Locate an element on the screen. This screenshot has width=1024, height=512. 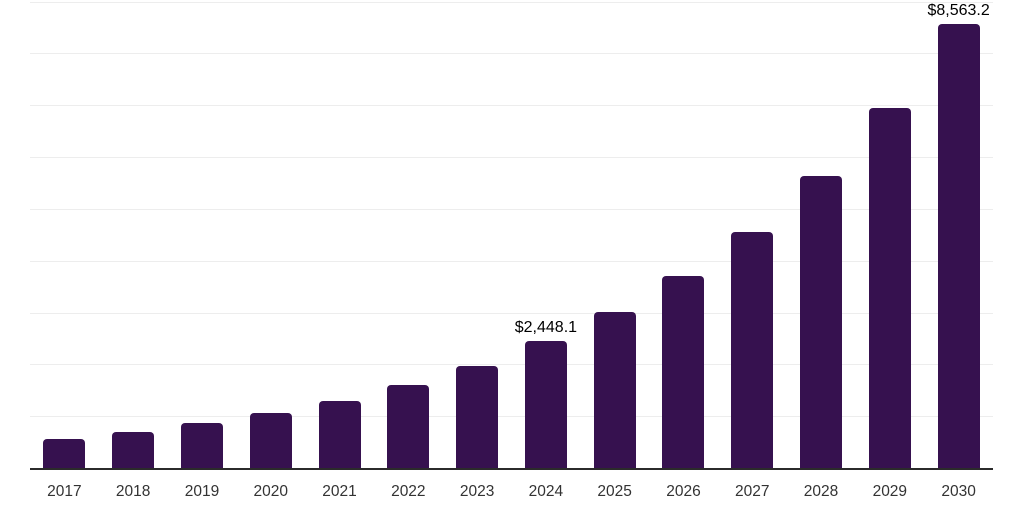
x-axis-line is located at coordinates (511, 469).